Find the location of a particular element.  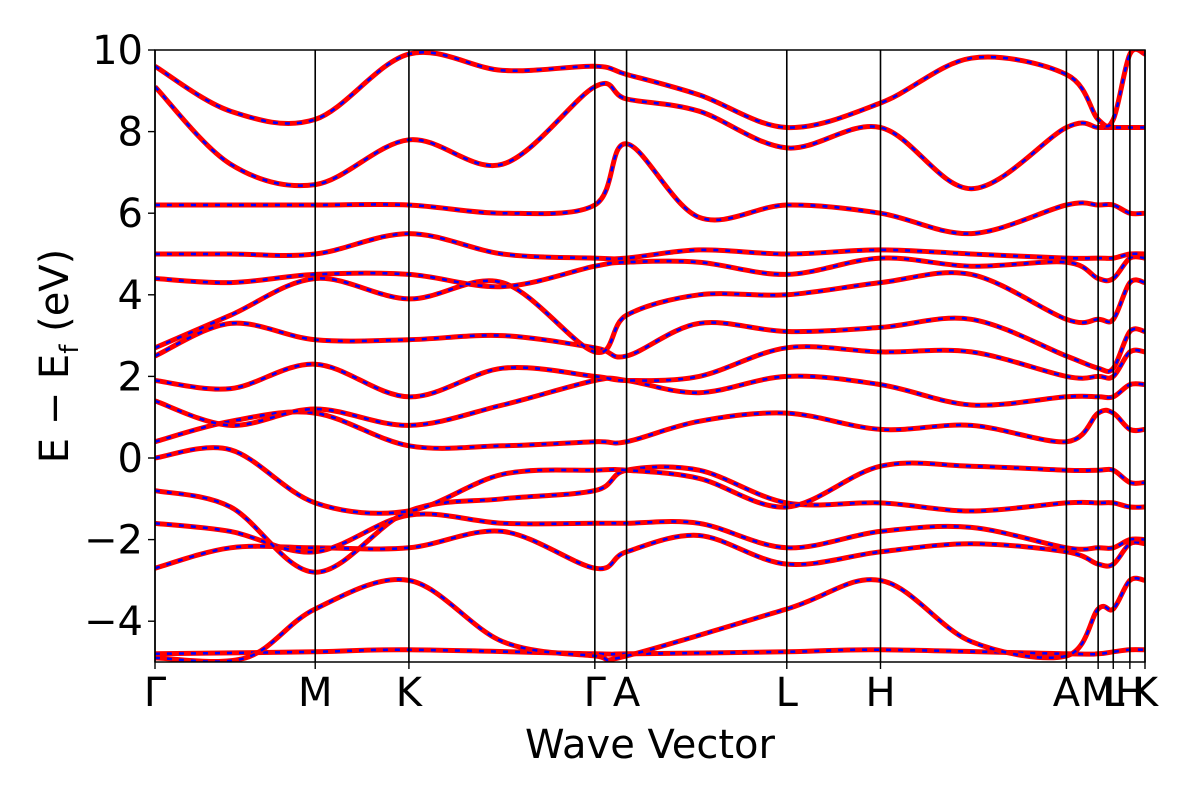

band-0-dashed is located at coordinates (650, 652).